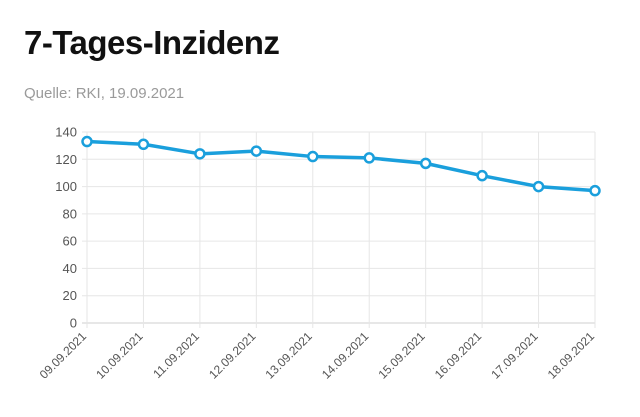 The height and width of the screenshot is (417, 640). I want to click on x-tick-label: 14.09.2021, so click(345, 355).